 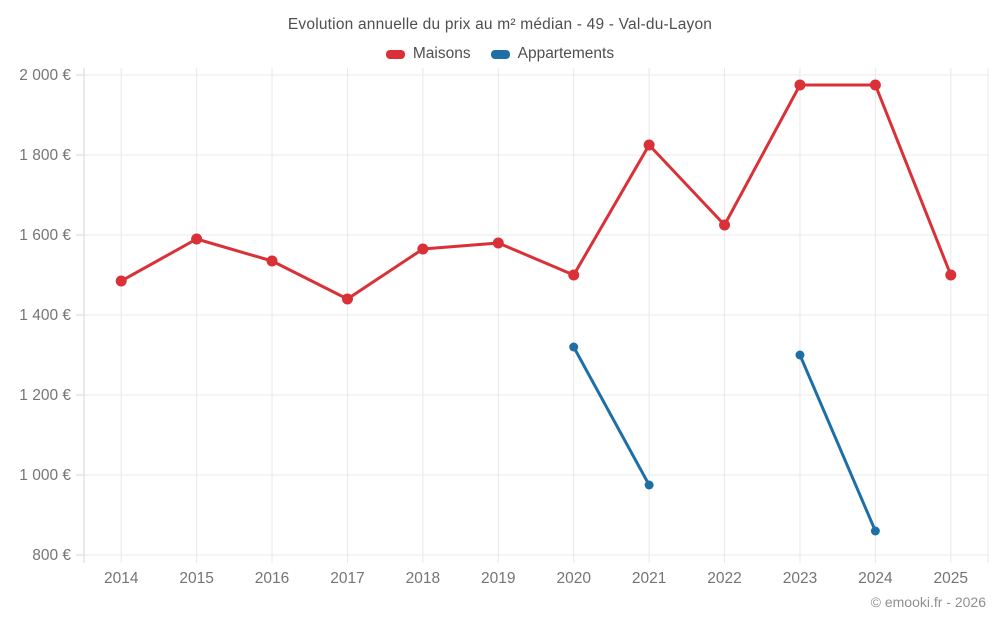 What do you see at coordinates (272, 261) in the screenshot?
I see `data-point-maisons-2016` at bounding box center [272, 261].